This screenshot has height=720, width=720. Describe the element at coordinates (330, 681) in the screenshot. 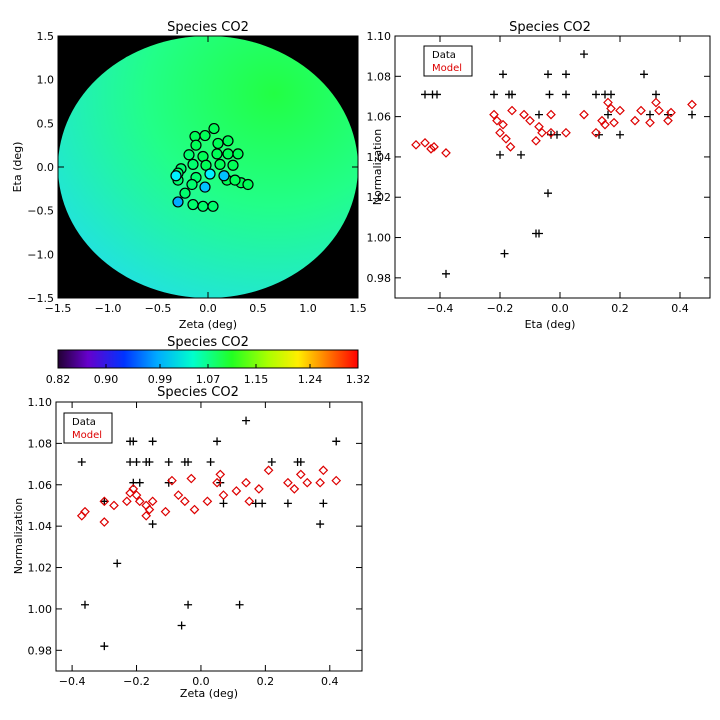

I see `zeta-xtick-label: 0.4` at that location.